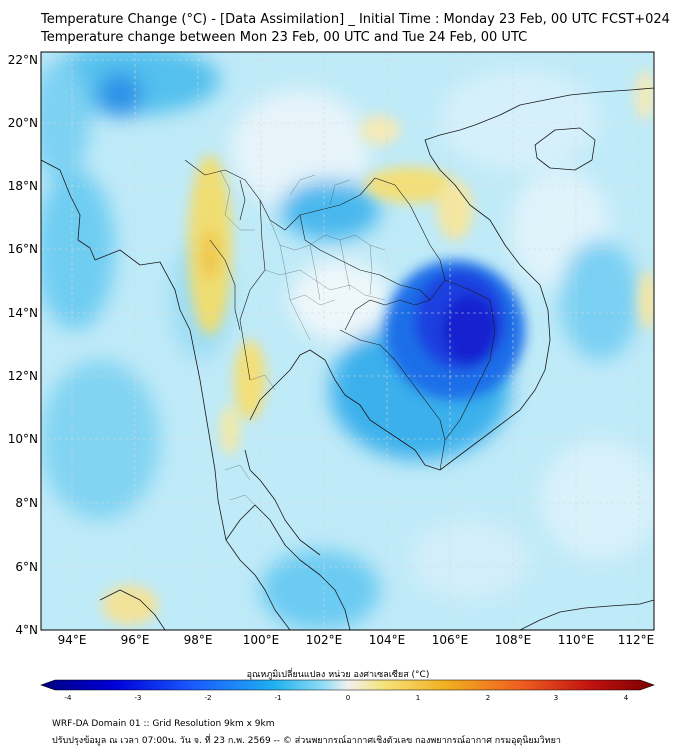 The width and height of the screenshot is (676, 756). Describe the element at coordinates (387, 640) in the screenshot. I see `lon-label: 104°E` at that location.